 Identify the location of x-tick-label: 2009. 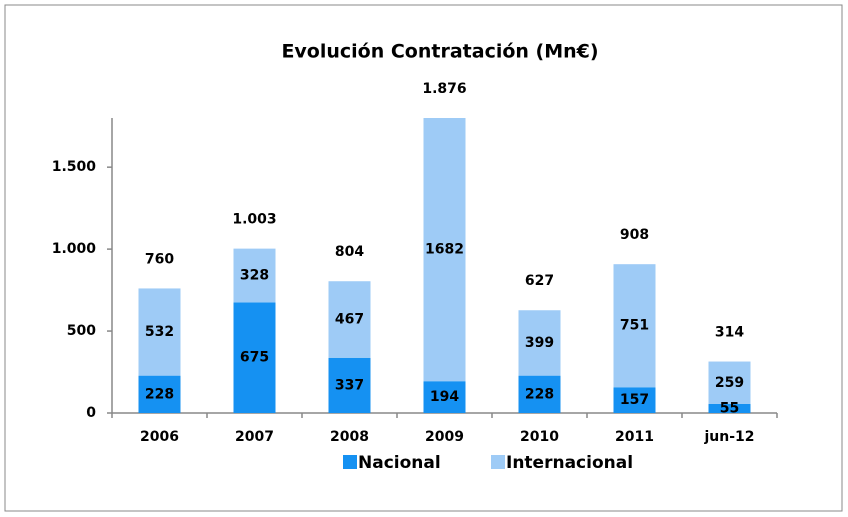
(444, 437).